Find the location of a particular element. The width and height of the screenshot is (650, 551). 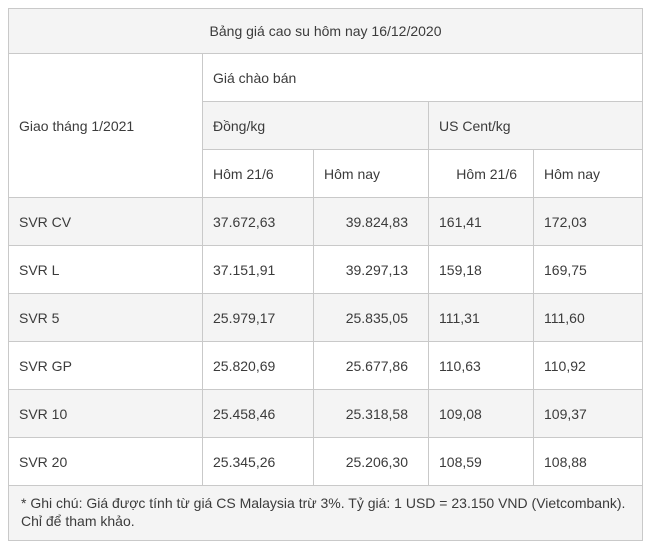

table-row: SVR 20 25.345,26 25.206,30 108,59 108,88 is located at coordinates (326, 461).